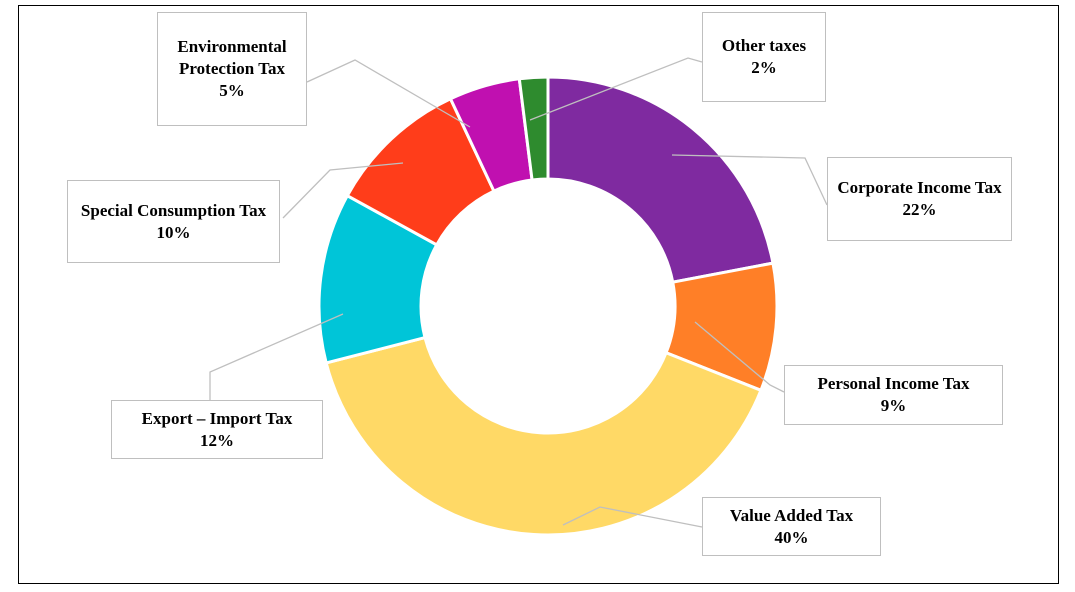 Image resolution: width=1075 pixels, height=592 pixels. Describe the element at coordinates (764, 57) in the screenshot. I see `data-label: Other taxes 2%` at that location.